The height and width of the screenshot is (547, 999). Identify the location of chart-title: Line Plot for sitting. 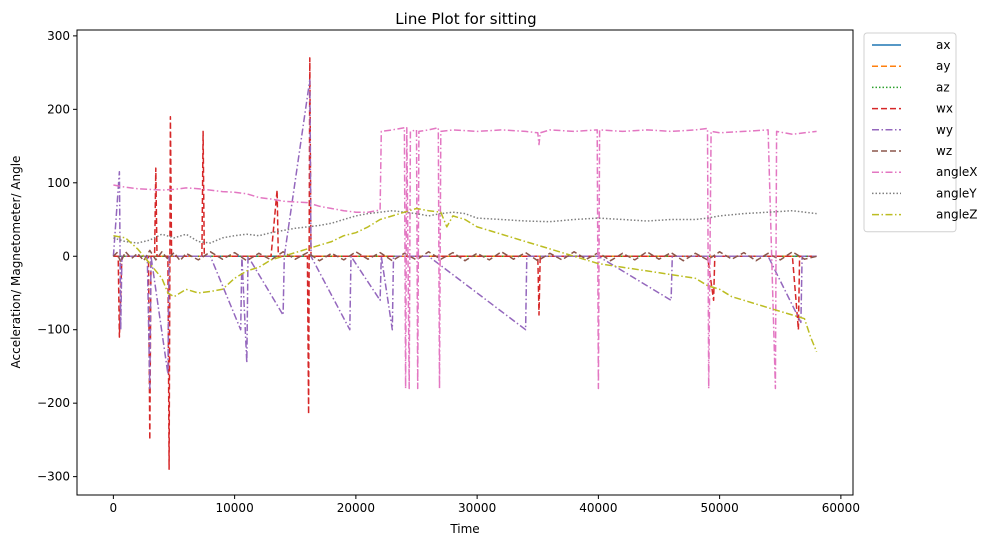
(465, 19).